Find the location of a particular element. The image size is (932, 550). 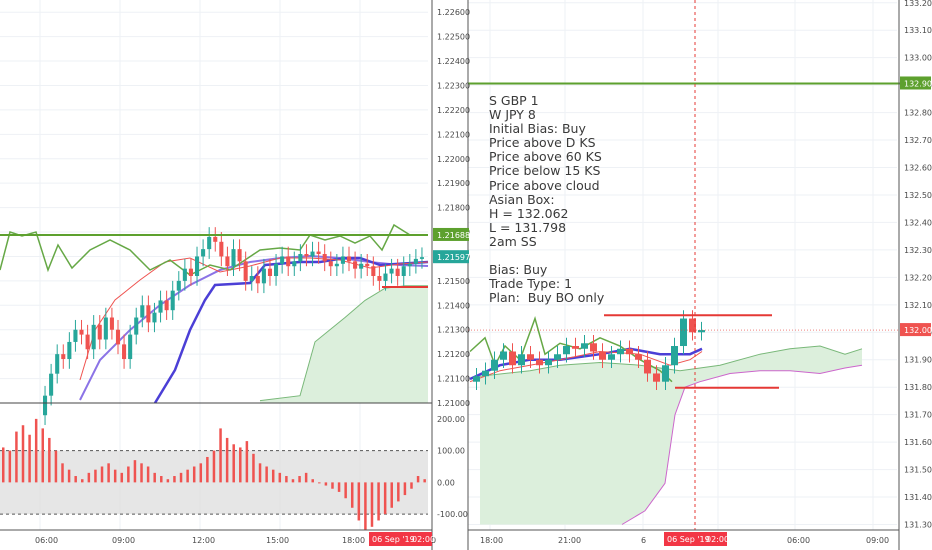

price-tick-label: 1.22300 is located at coordinates (453, 85).